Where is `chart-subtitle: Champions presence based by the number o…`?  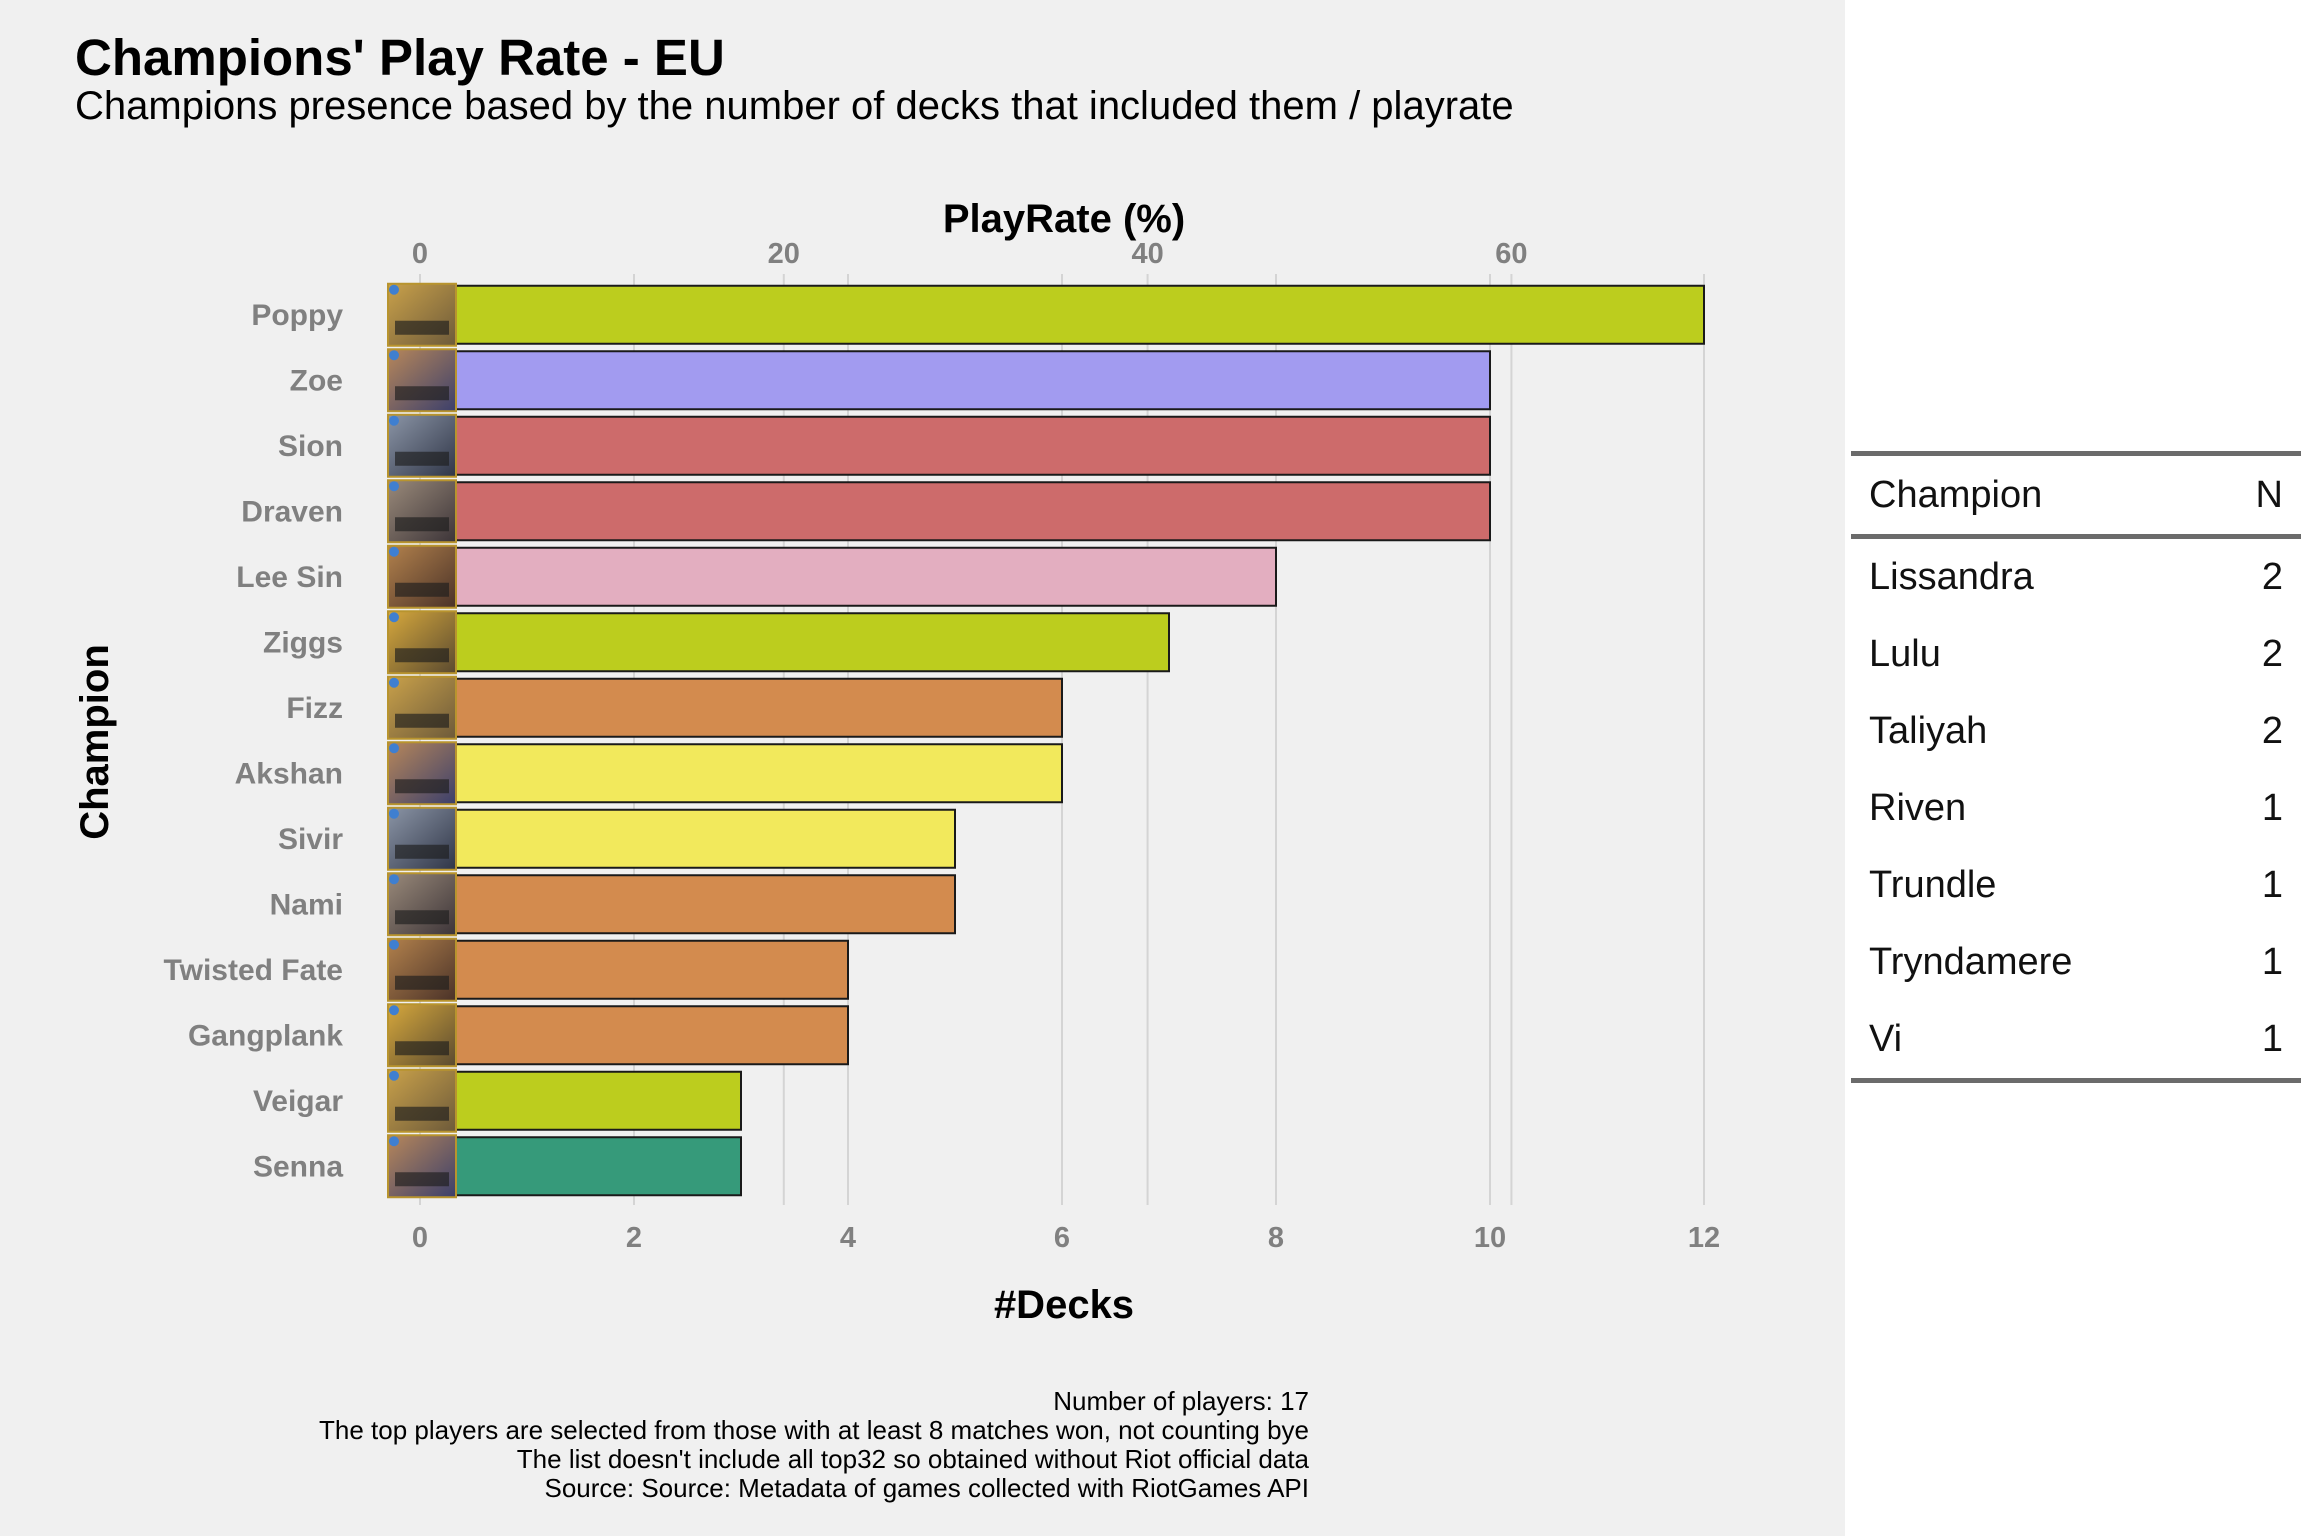 chart-subtitle: Champions presence based by the number o… is located at coordinates (794, 106).